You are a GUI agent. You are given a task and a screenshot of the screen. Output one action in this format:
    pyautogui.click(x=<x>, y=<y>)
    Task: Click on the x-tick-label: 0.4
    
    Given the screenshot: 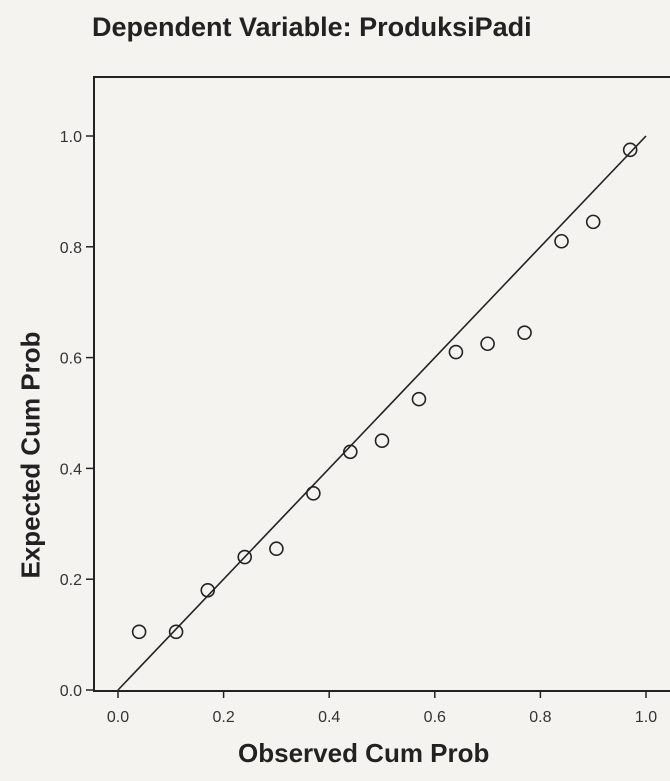 What is the action you would take?
    pyautogui.click(x=329, y=717)
    